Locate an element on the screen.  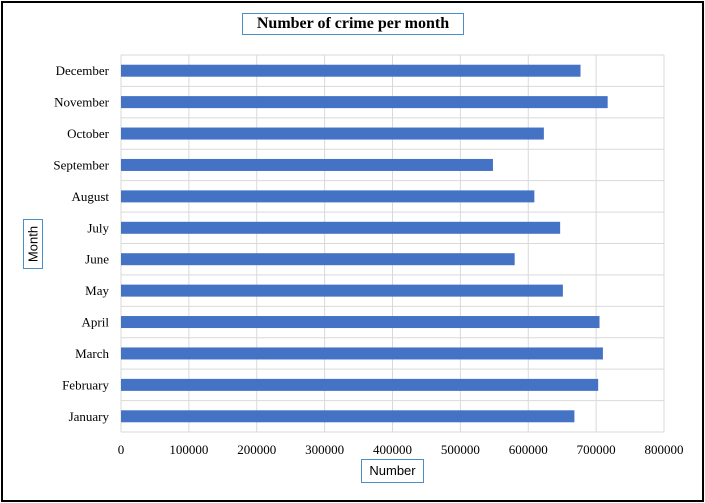
category-label-march: March is located at coordinates (92, 353).